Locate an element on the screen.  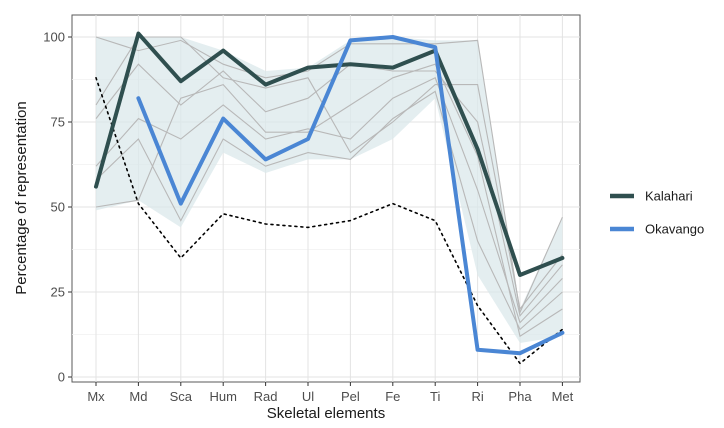
x-tick-label: Met is located at coordinates (563, 396).